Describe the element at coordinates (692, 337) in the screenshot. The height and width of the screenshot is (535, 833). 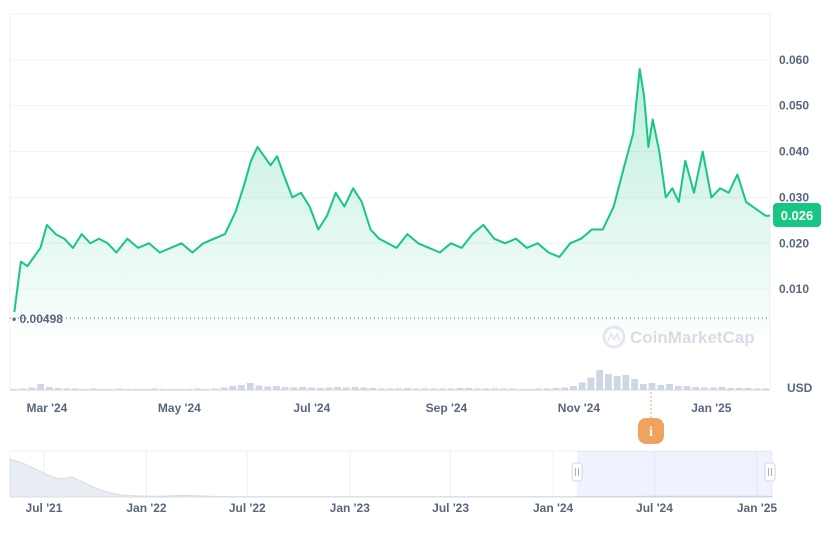
I see `watermark-text: CoinMarketCap` at that location.